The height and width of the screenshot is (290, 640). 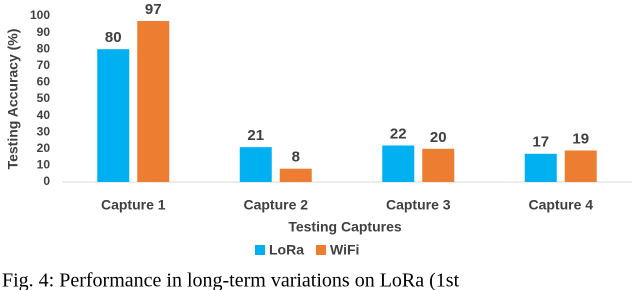 I want to click on value-label: 20, so click(x=438, y=137).